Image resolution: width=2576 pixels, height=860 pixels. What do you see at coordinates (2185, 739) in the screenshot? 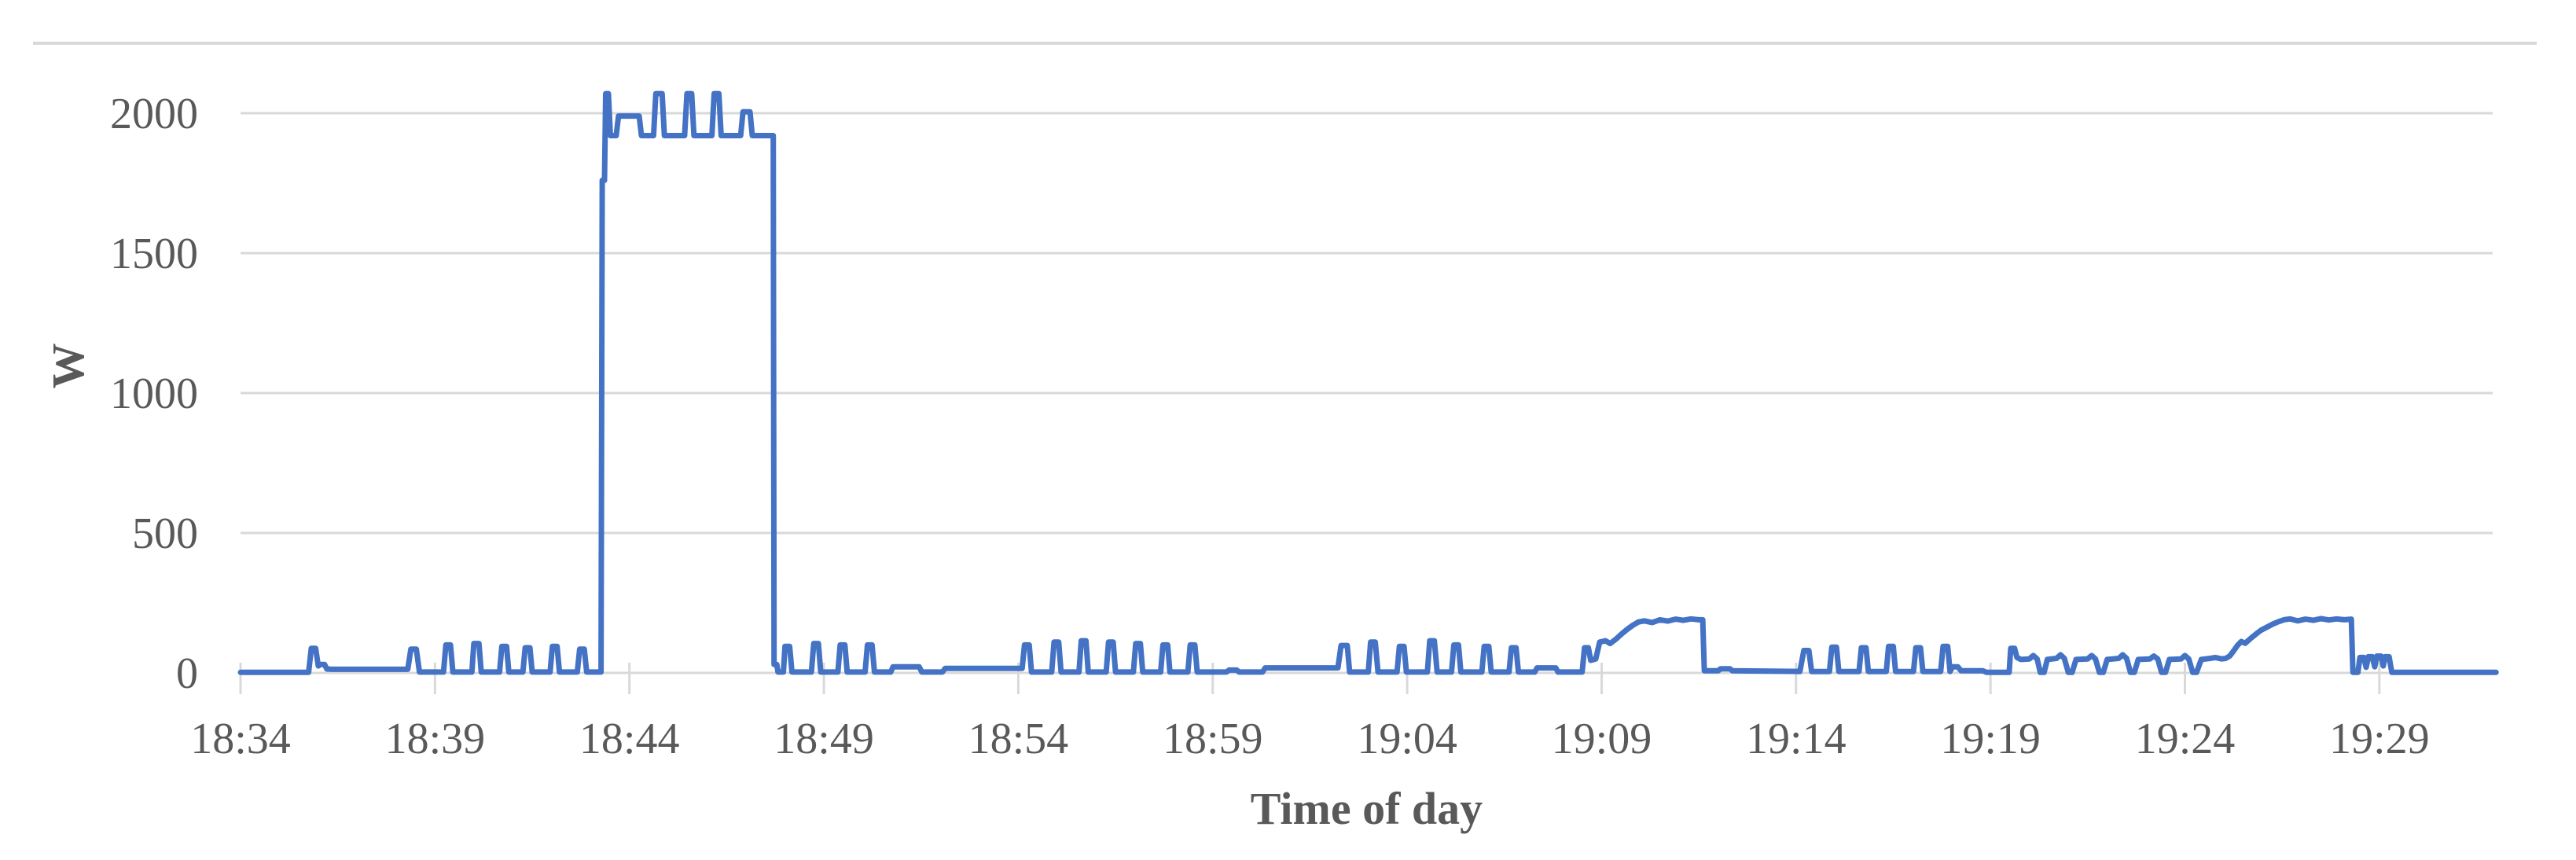
I see `x-tick-label: 19:24` at bounding box center [2185, 739].